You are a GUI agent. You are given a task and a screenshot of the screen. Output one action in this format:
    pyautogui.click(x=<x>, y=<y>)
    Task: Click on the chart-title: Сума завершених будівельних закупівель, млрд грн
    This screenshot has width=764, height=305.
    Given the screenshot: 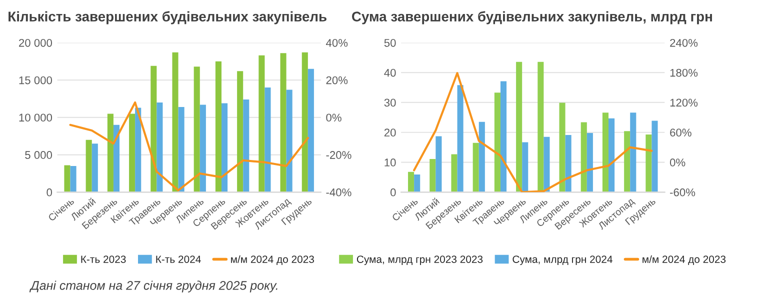 What is the action you would take?
    pyautogui.click(x=532, y=17)
    